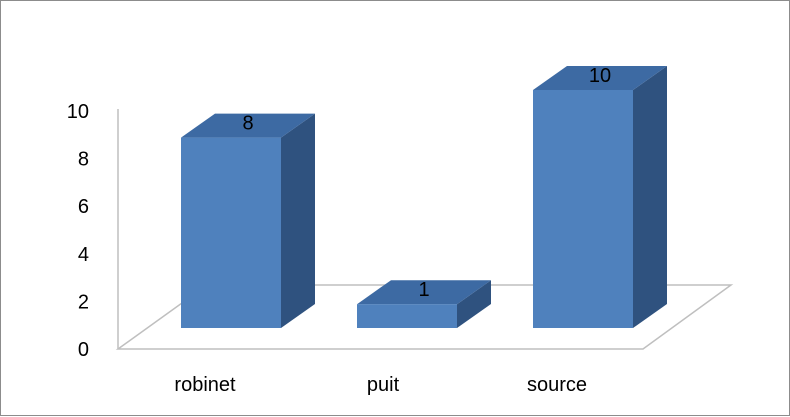  I want to click on category-labels: robinet puit source, so click(380, 385).